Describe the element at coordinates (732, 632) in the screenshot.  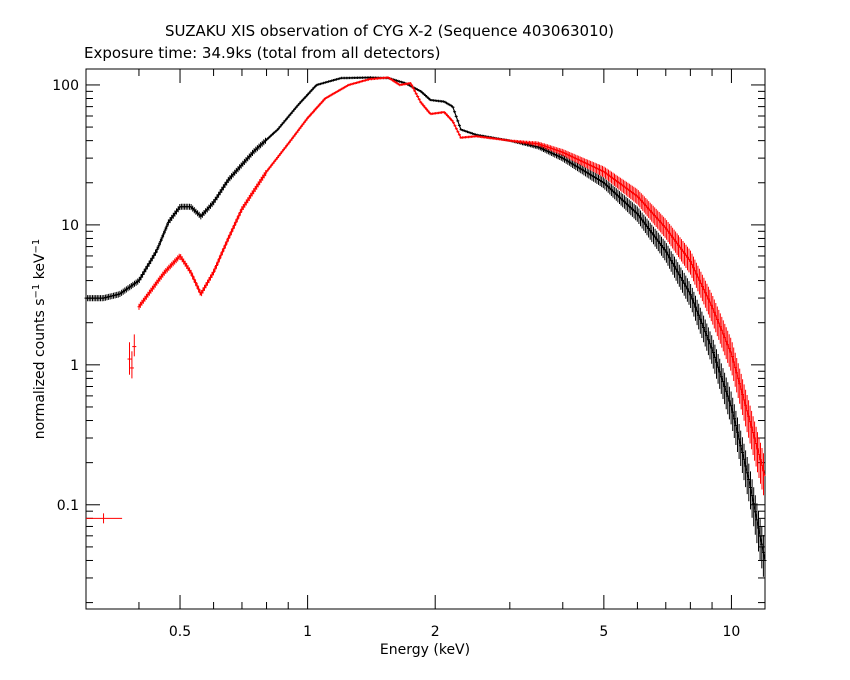
I see `x-tick-label: 10` at that location.